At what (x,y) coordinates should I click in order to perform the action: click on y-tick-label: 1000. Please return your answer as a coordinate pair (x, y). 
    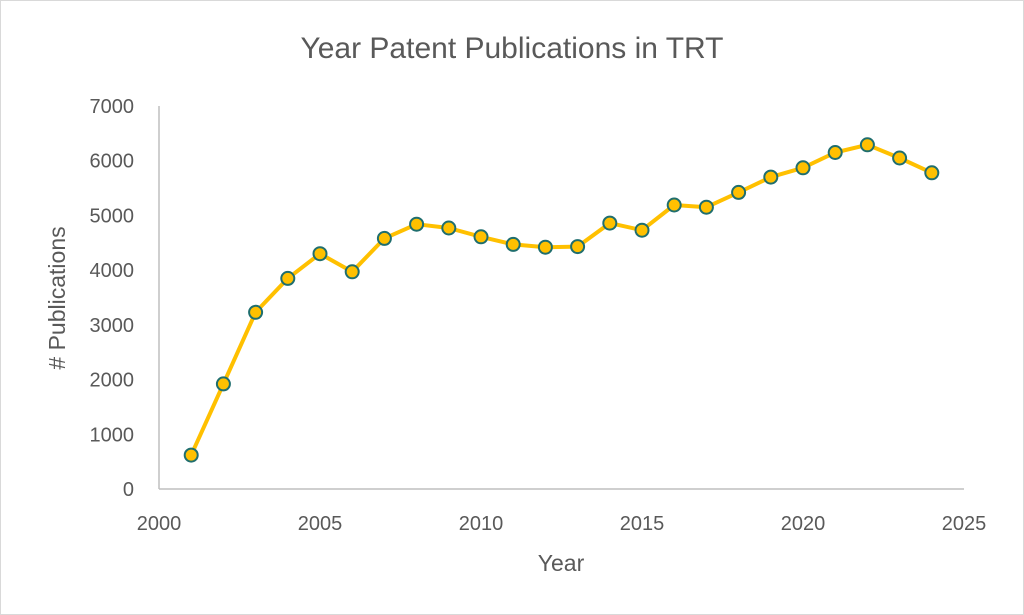
    Looking at the image, I should click on (112, 435).